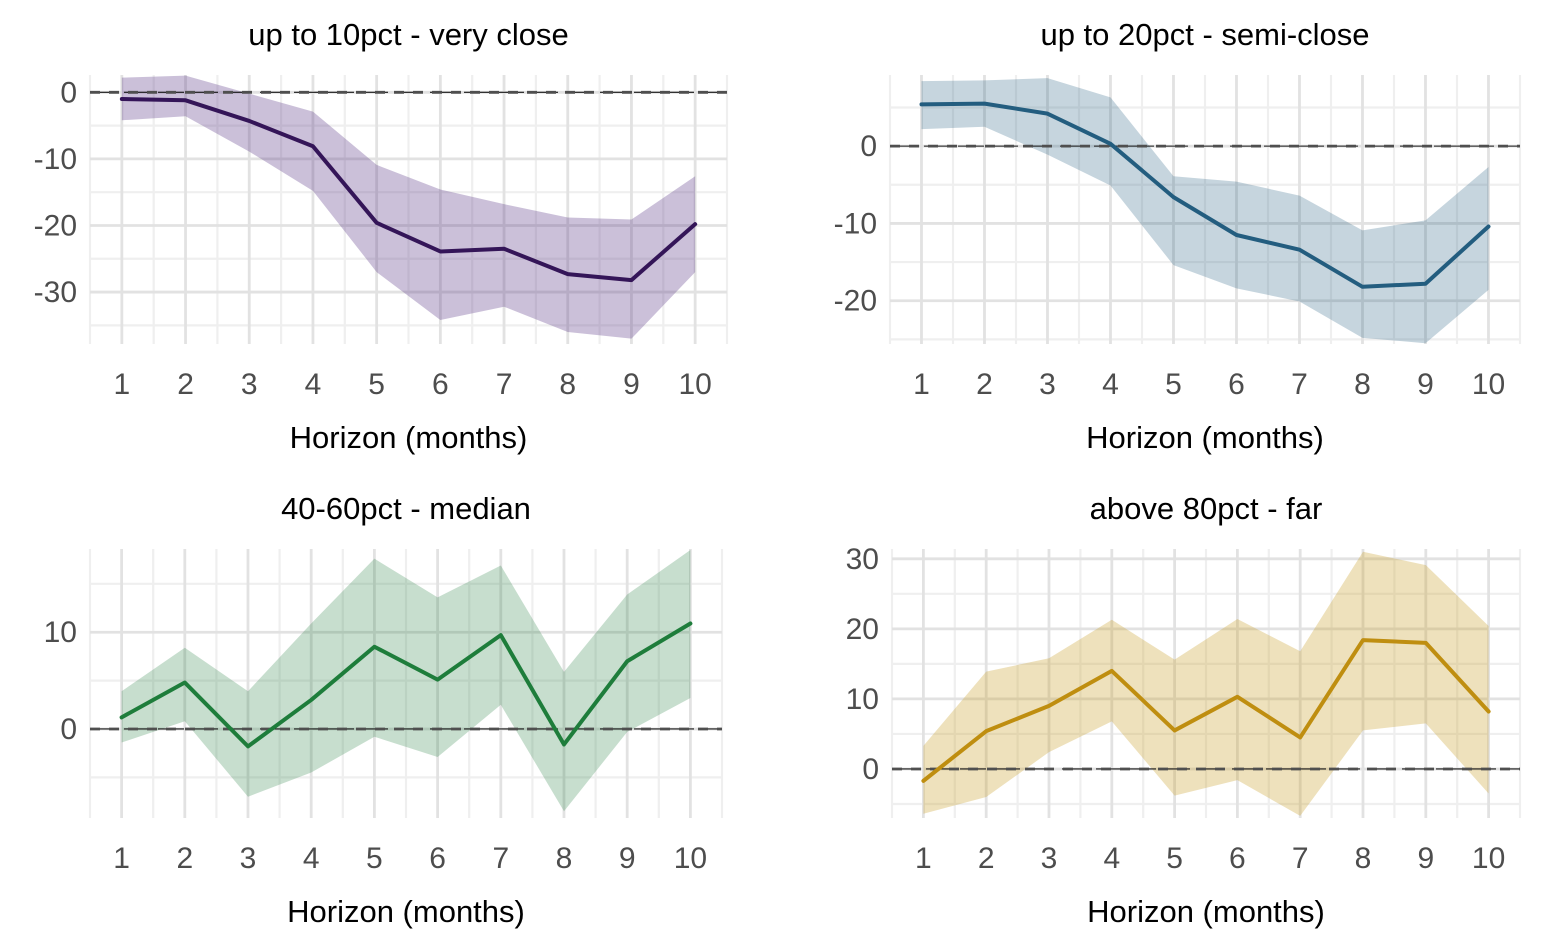  I want to click on panel-title: above 80pct - far, so click(1206, 508).